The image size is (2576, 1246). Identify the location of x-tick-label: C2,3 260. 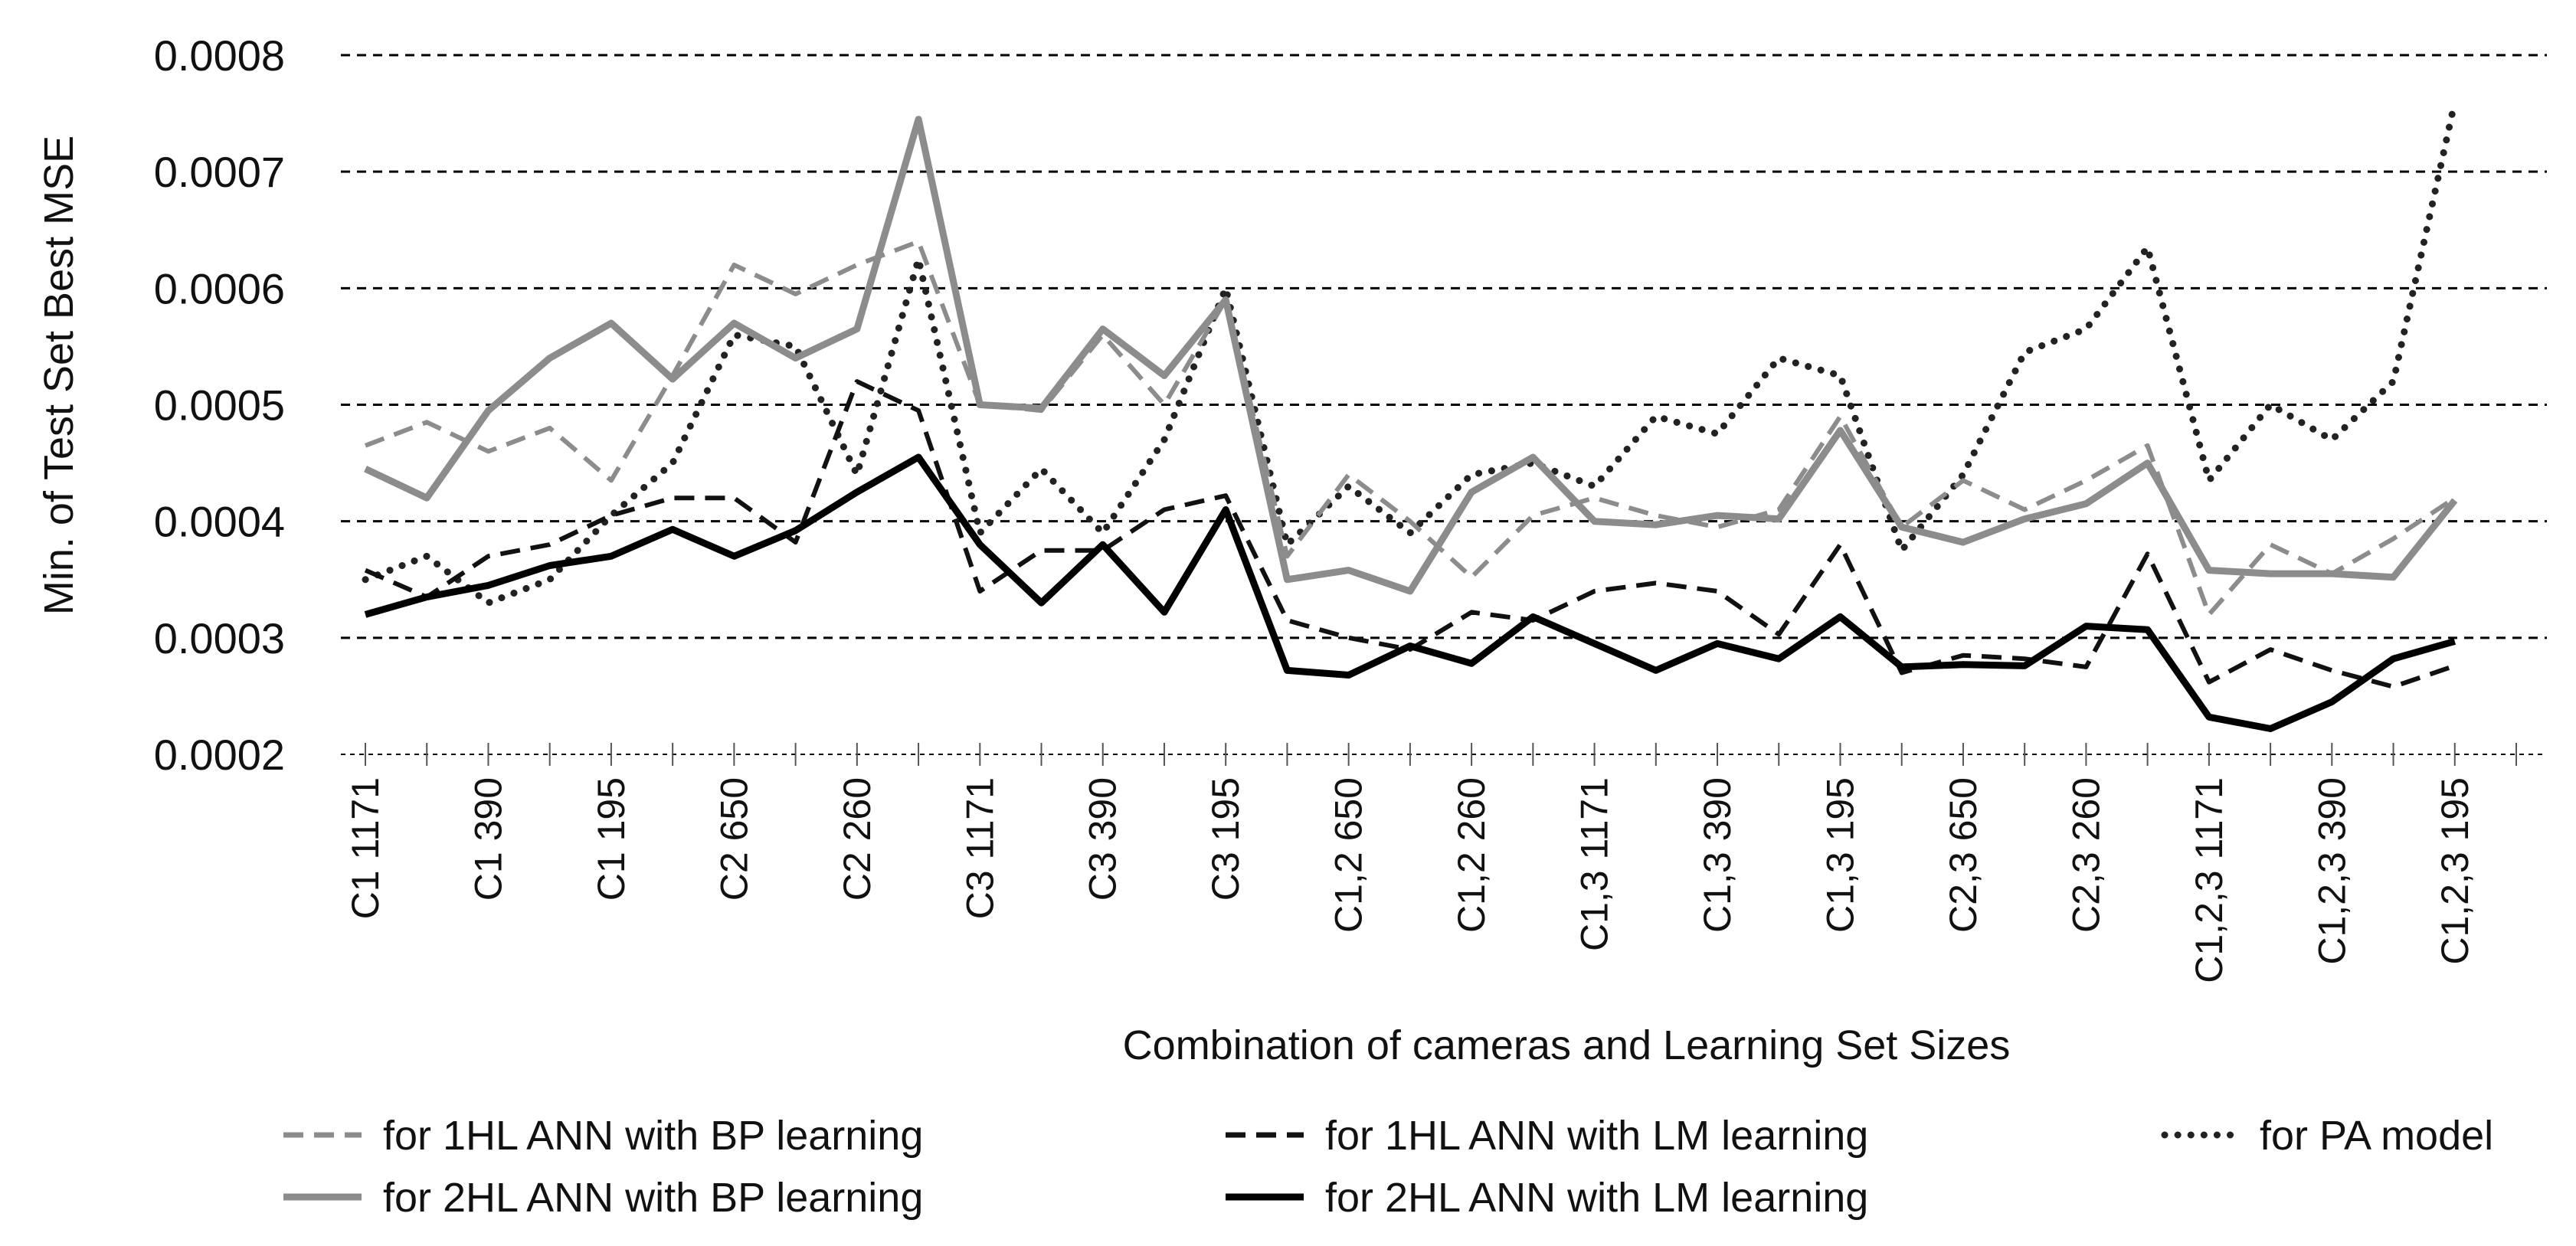
(2085, 855).